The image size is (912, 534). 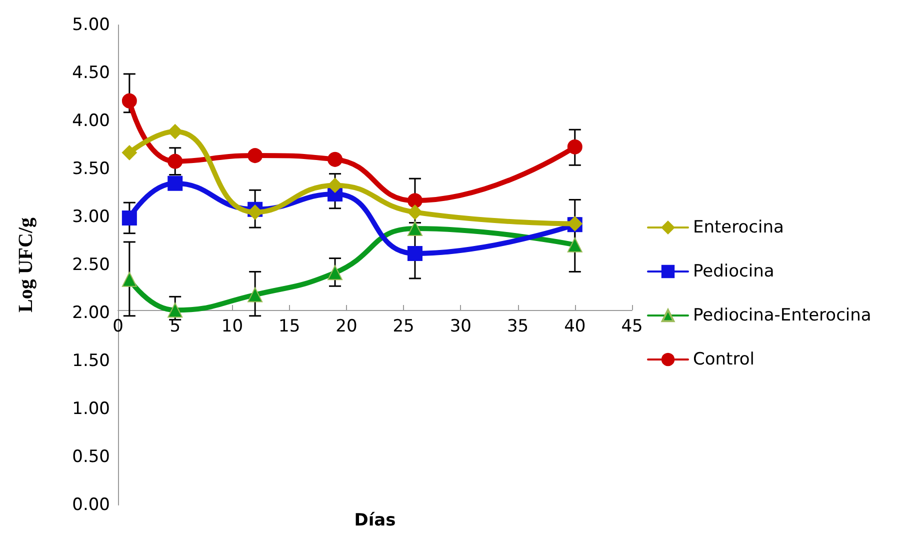 I want to click on x-tick-label: 20, so click(x=347, y=326).